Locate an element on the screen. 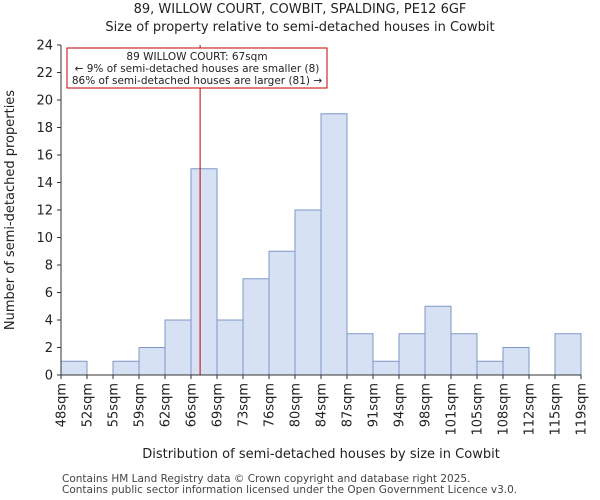  annotation-box is located at coordinates (197, 68).